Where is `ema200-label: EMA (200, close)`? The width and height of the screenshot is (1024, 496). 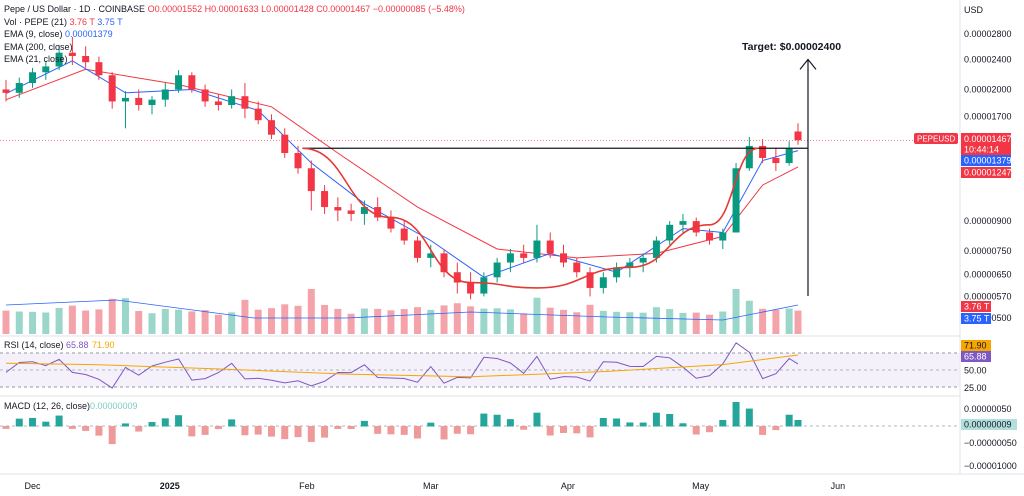
ema200-label: EMA (200, close) is located at coordinates (38, 46).